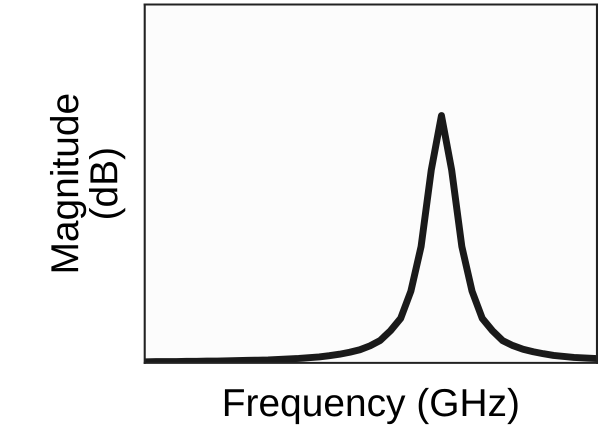  I want to click on y-axis-title: Magnitude (dB), so click(88, 183).